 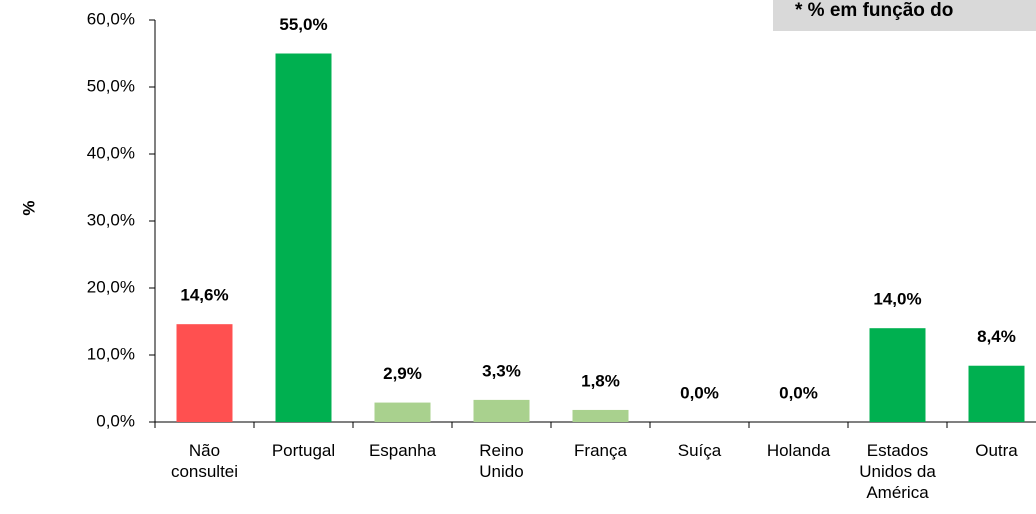 What do you see at coordinates (904, 15) in the screenshot?
I see `annotation: * % em função do` at bounding box center [904, 15].